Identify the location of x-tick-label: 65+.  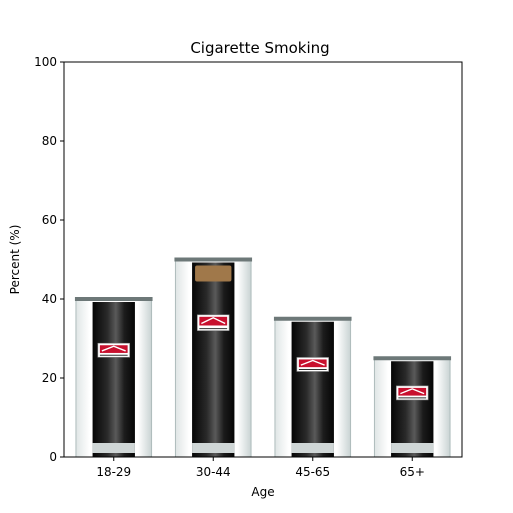
(412, 472).